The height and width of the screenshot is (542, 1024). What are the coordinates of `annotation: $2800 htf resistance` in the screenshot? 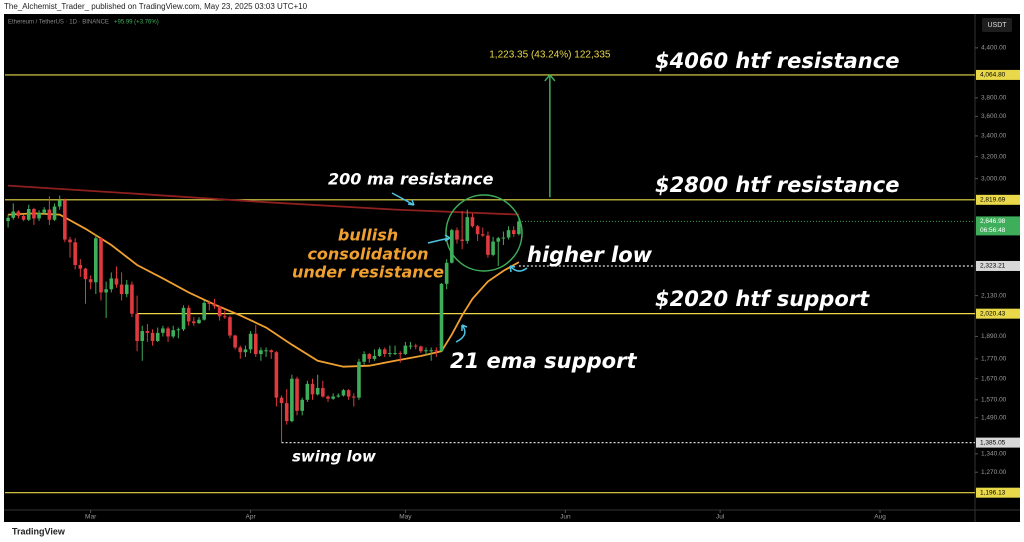 It's located at (777, 185).